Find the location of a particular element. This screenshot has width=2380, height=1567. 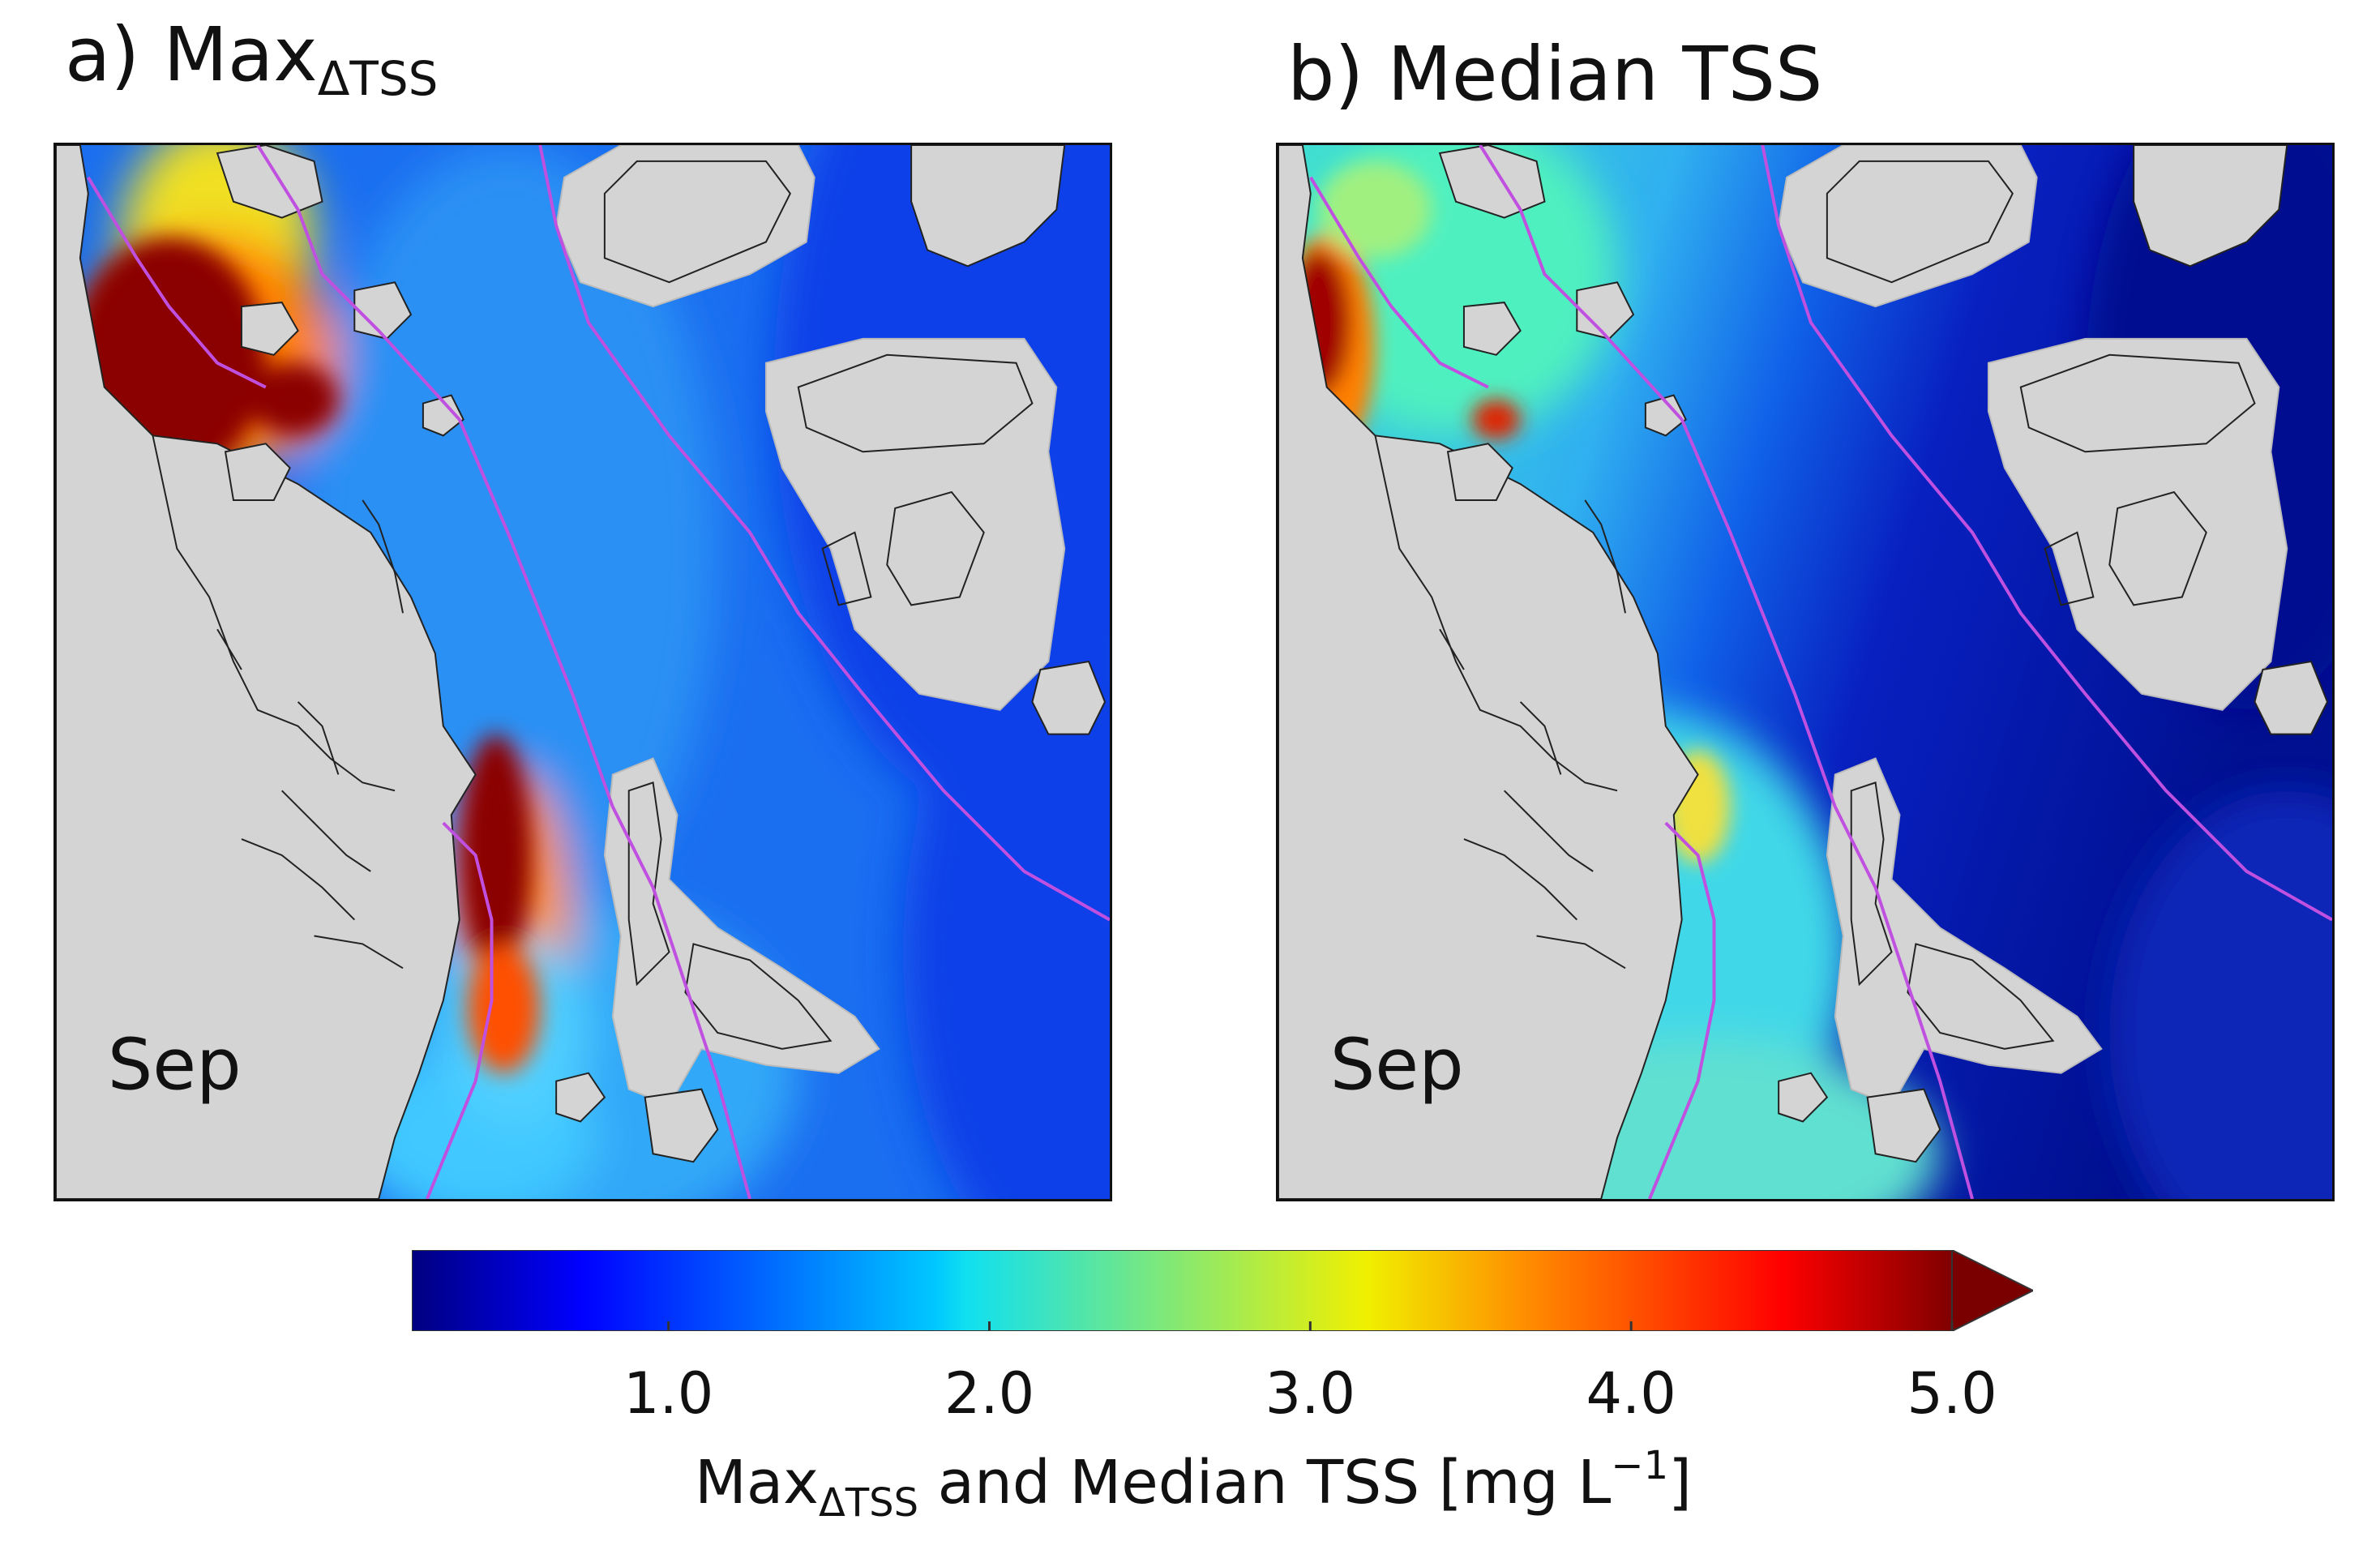

island-small-a6 is located at coordinates (581, 1097).